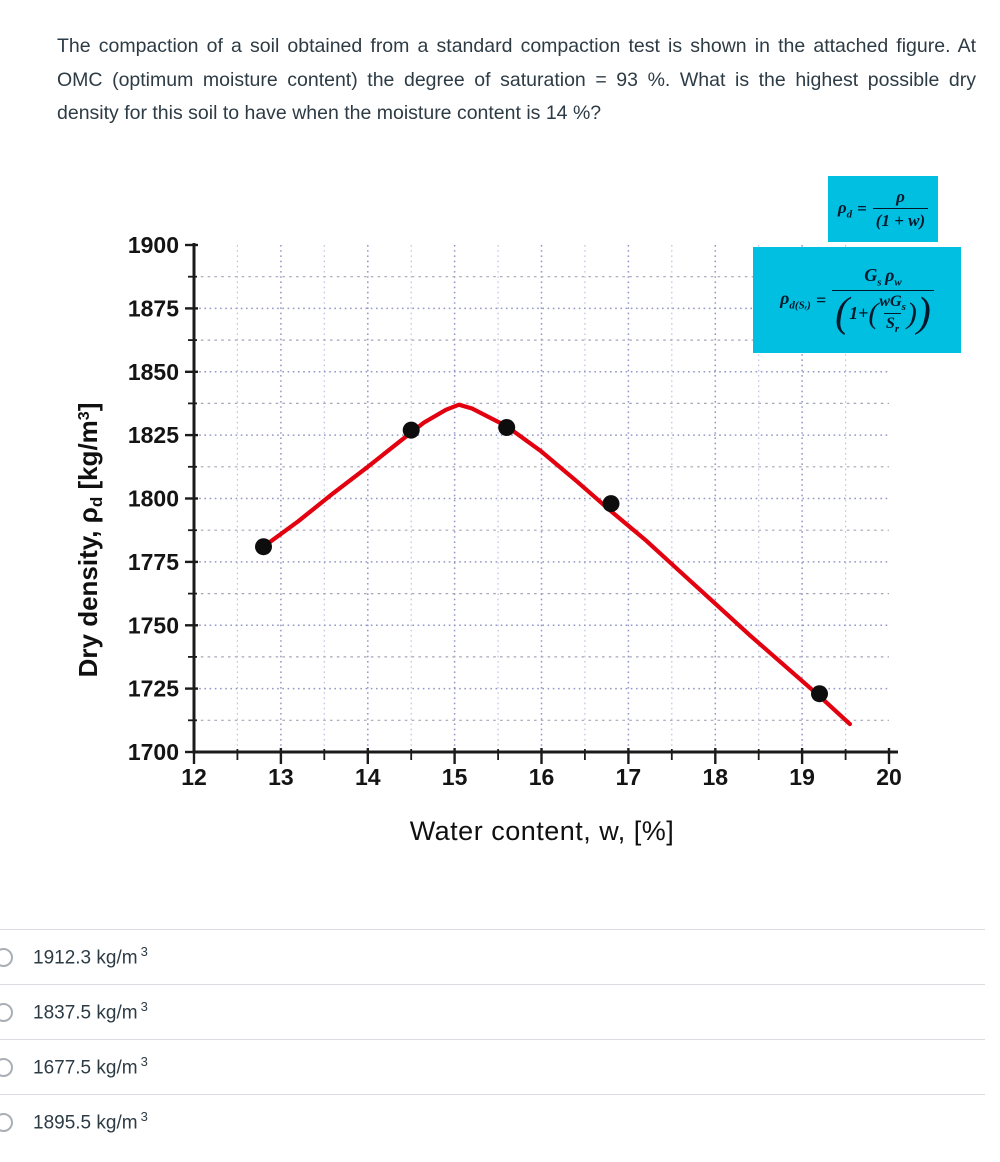 The image size is (1000, 1162). I want to click on option-label: 1837.5 kg/m 3, so click(90, 1011).